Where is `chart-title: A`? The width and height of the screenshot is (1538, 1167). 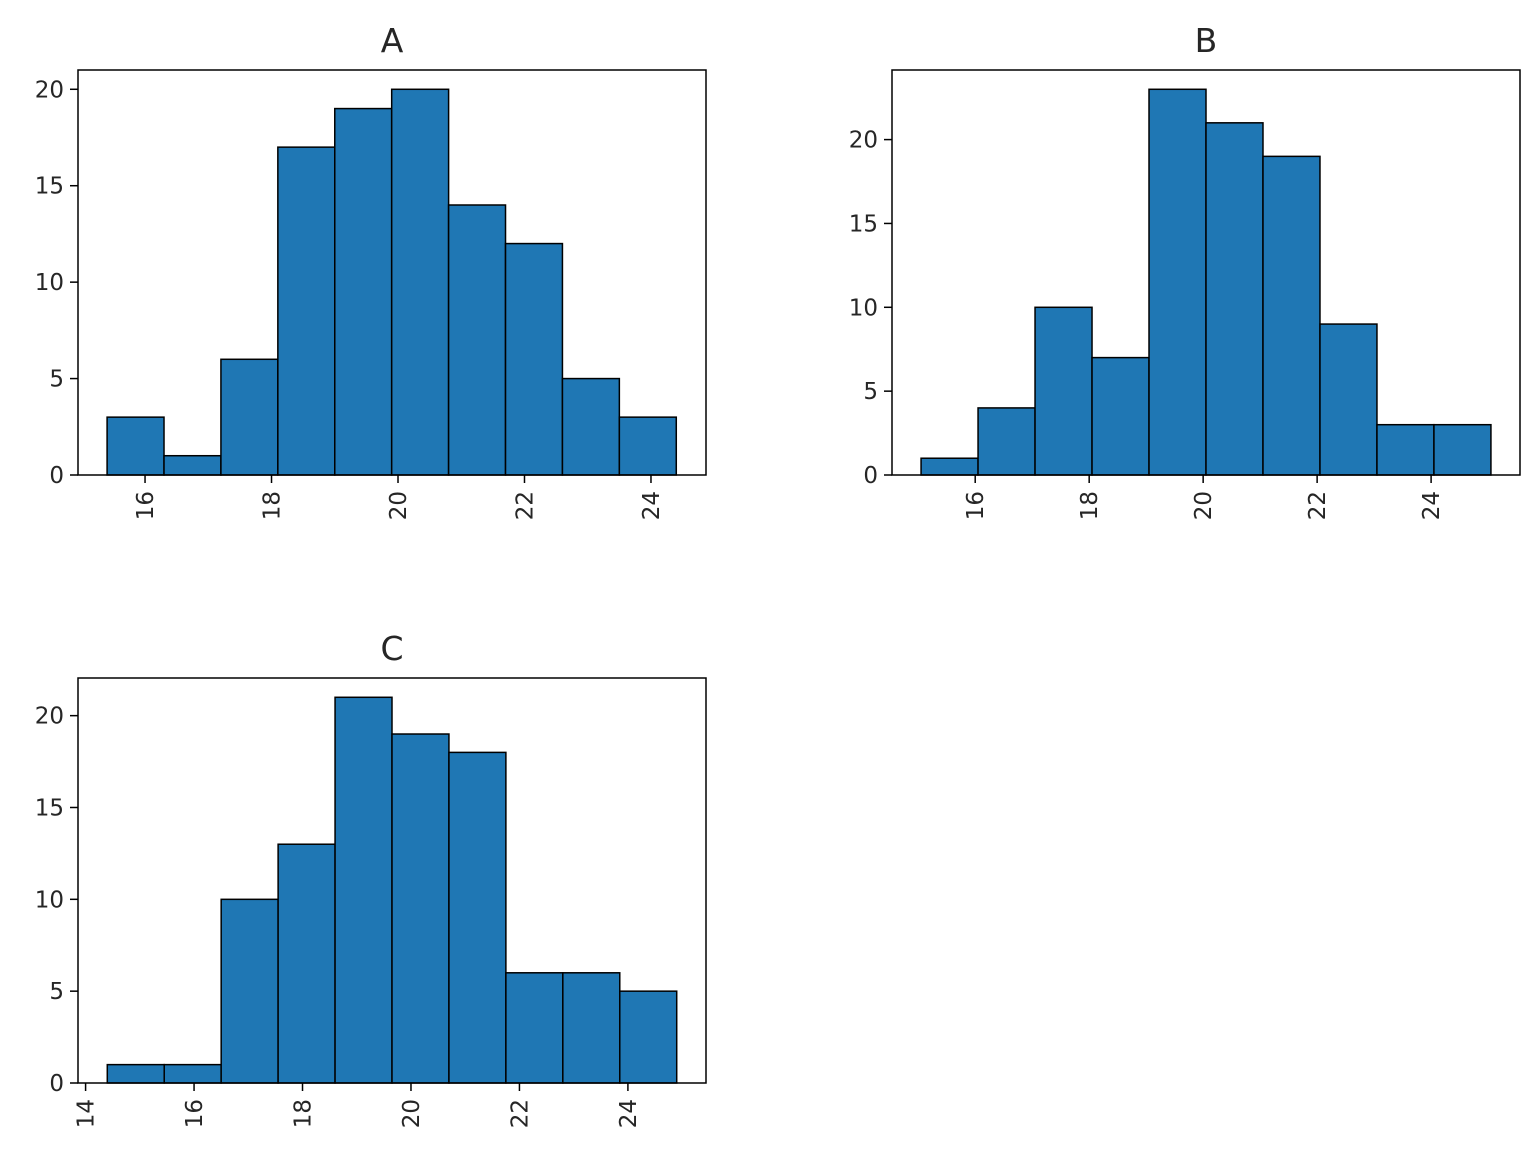 chart-title: A is located at coordinates (392, 40).